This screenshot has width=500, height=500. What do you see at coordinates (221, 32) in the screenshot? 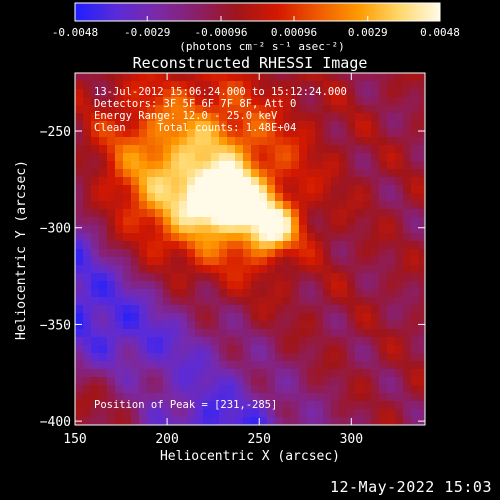
I see `colorbar-tick-label: -0.00096` at bounding box center [221, 32].